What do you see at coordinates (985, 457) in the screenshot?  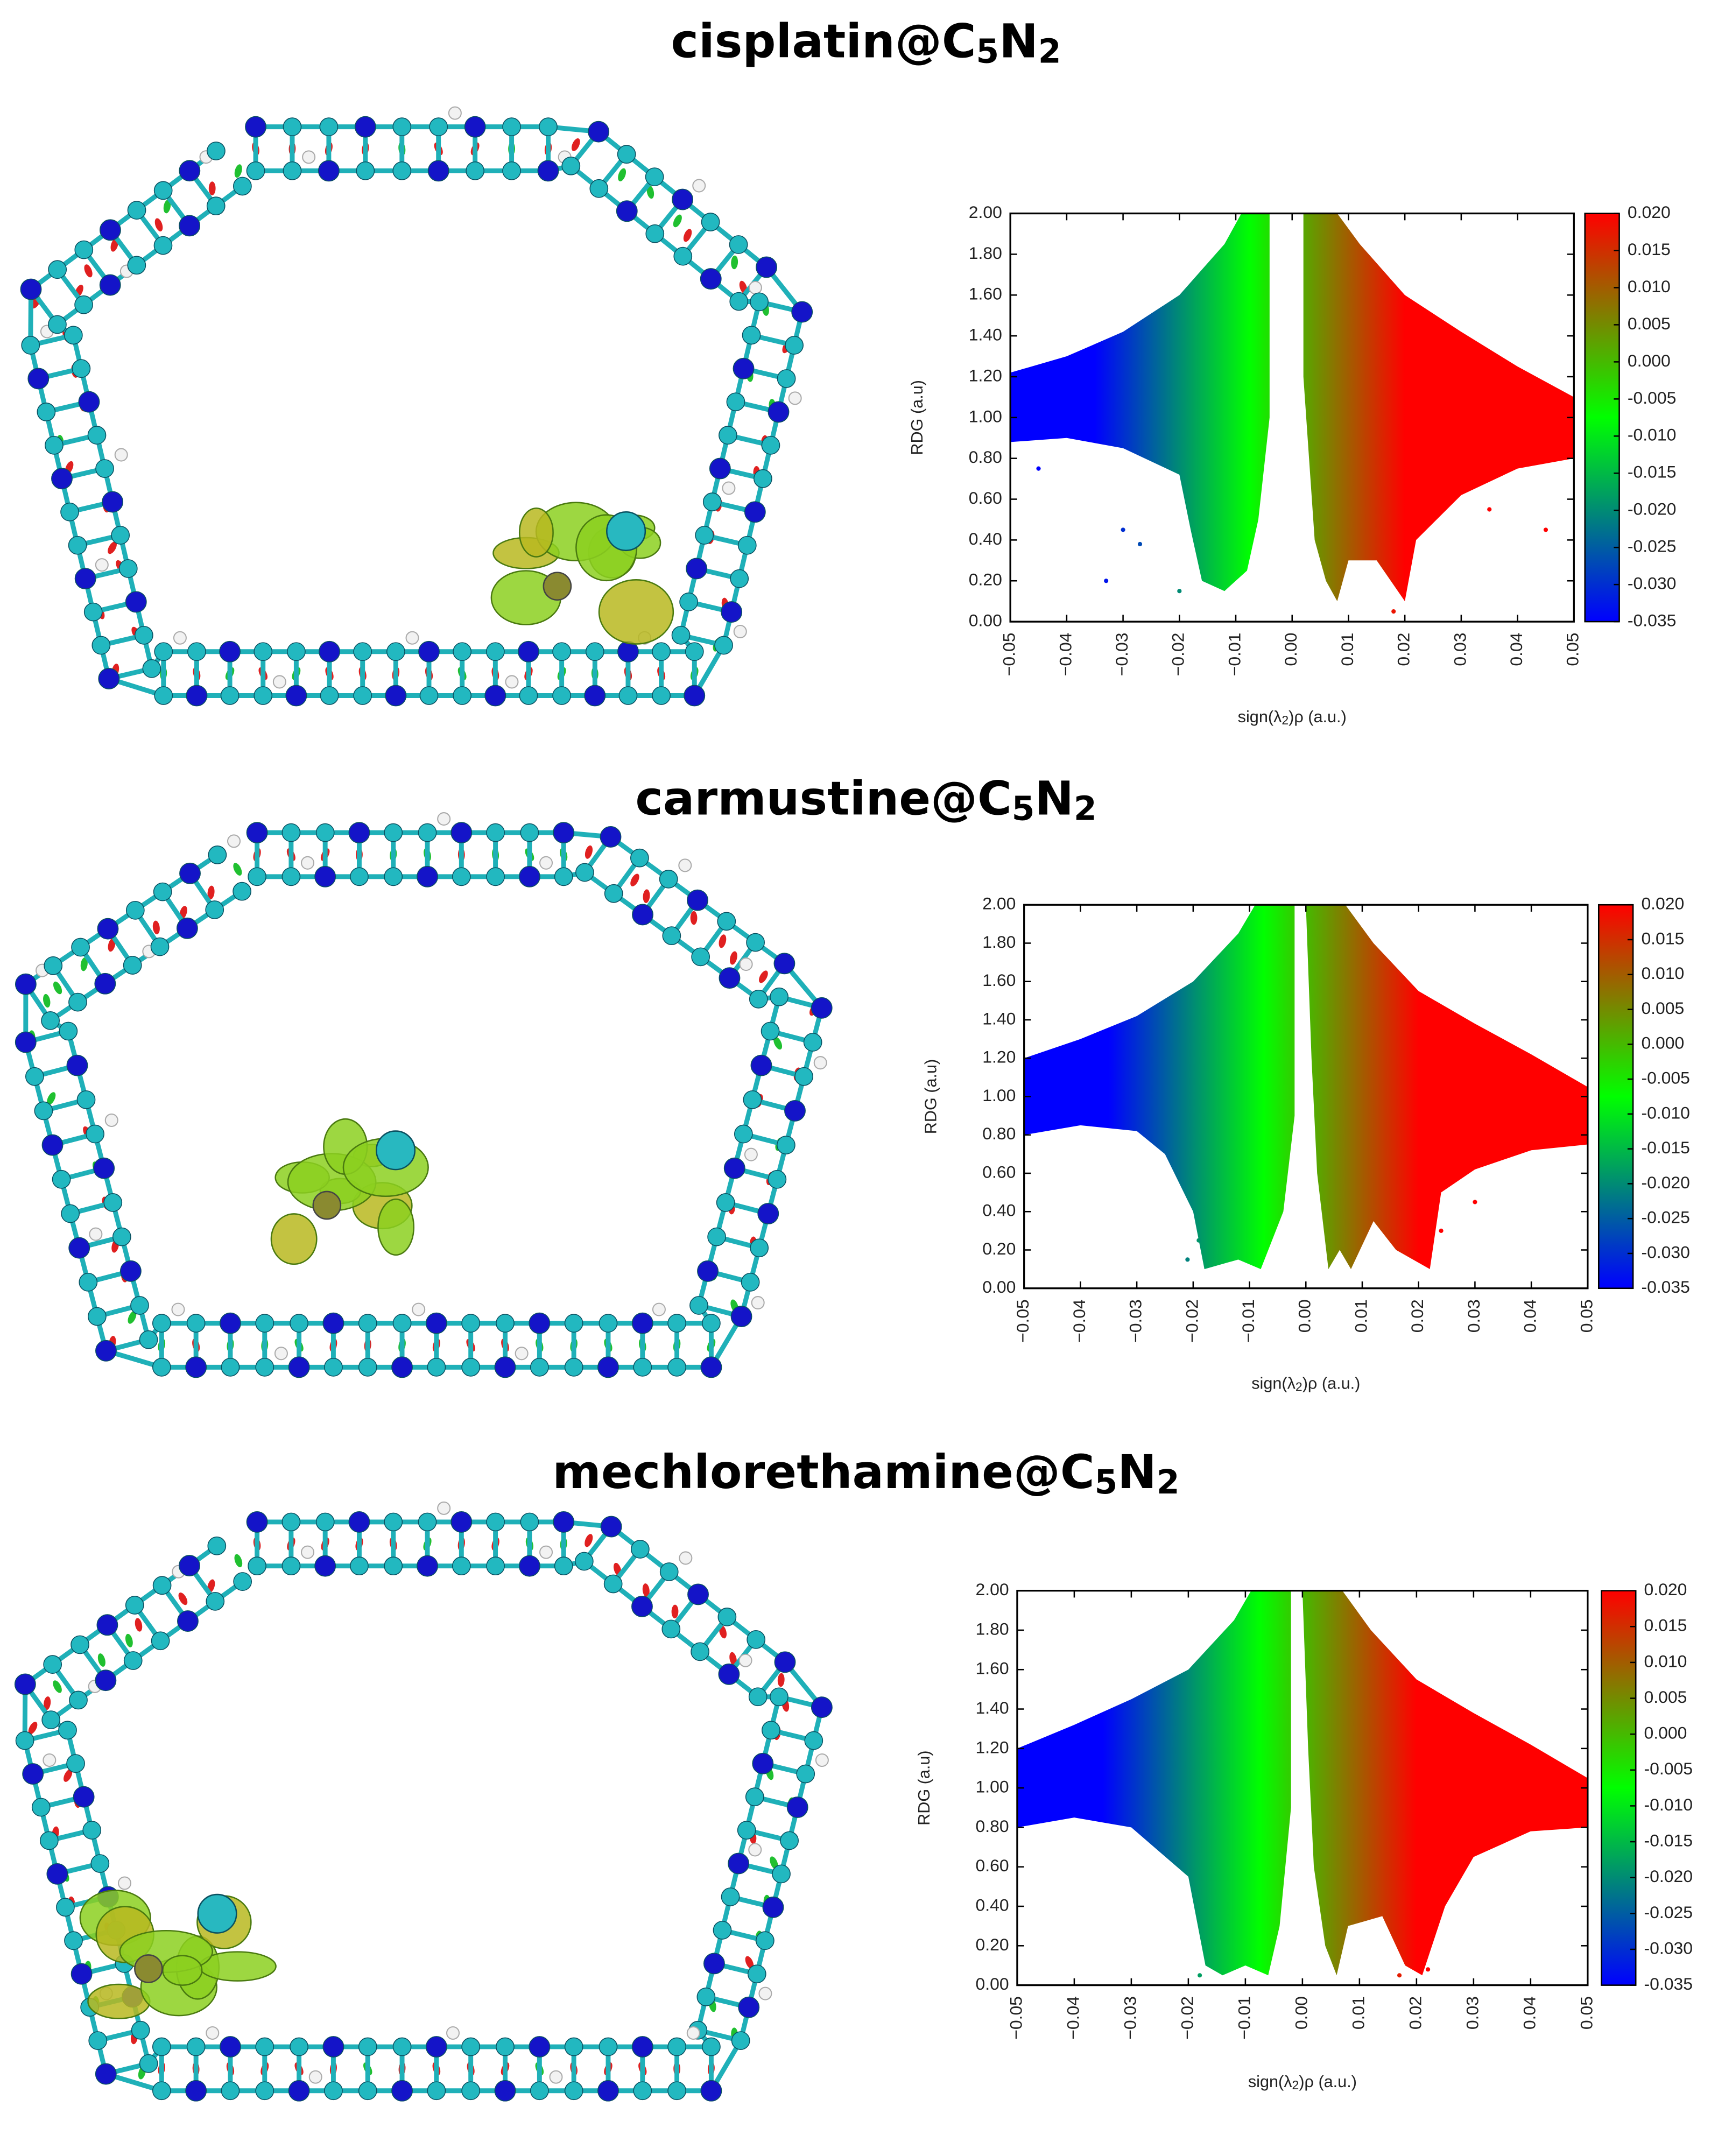 I see `y-tick-label: 0.80` at bounding box center [985, 457].